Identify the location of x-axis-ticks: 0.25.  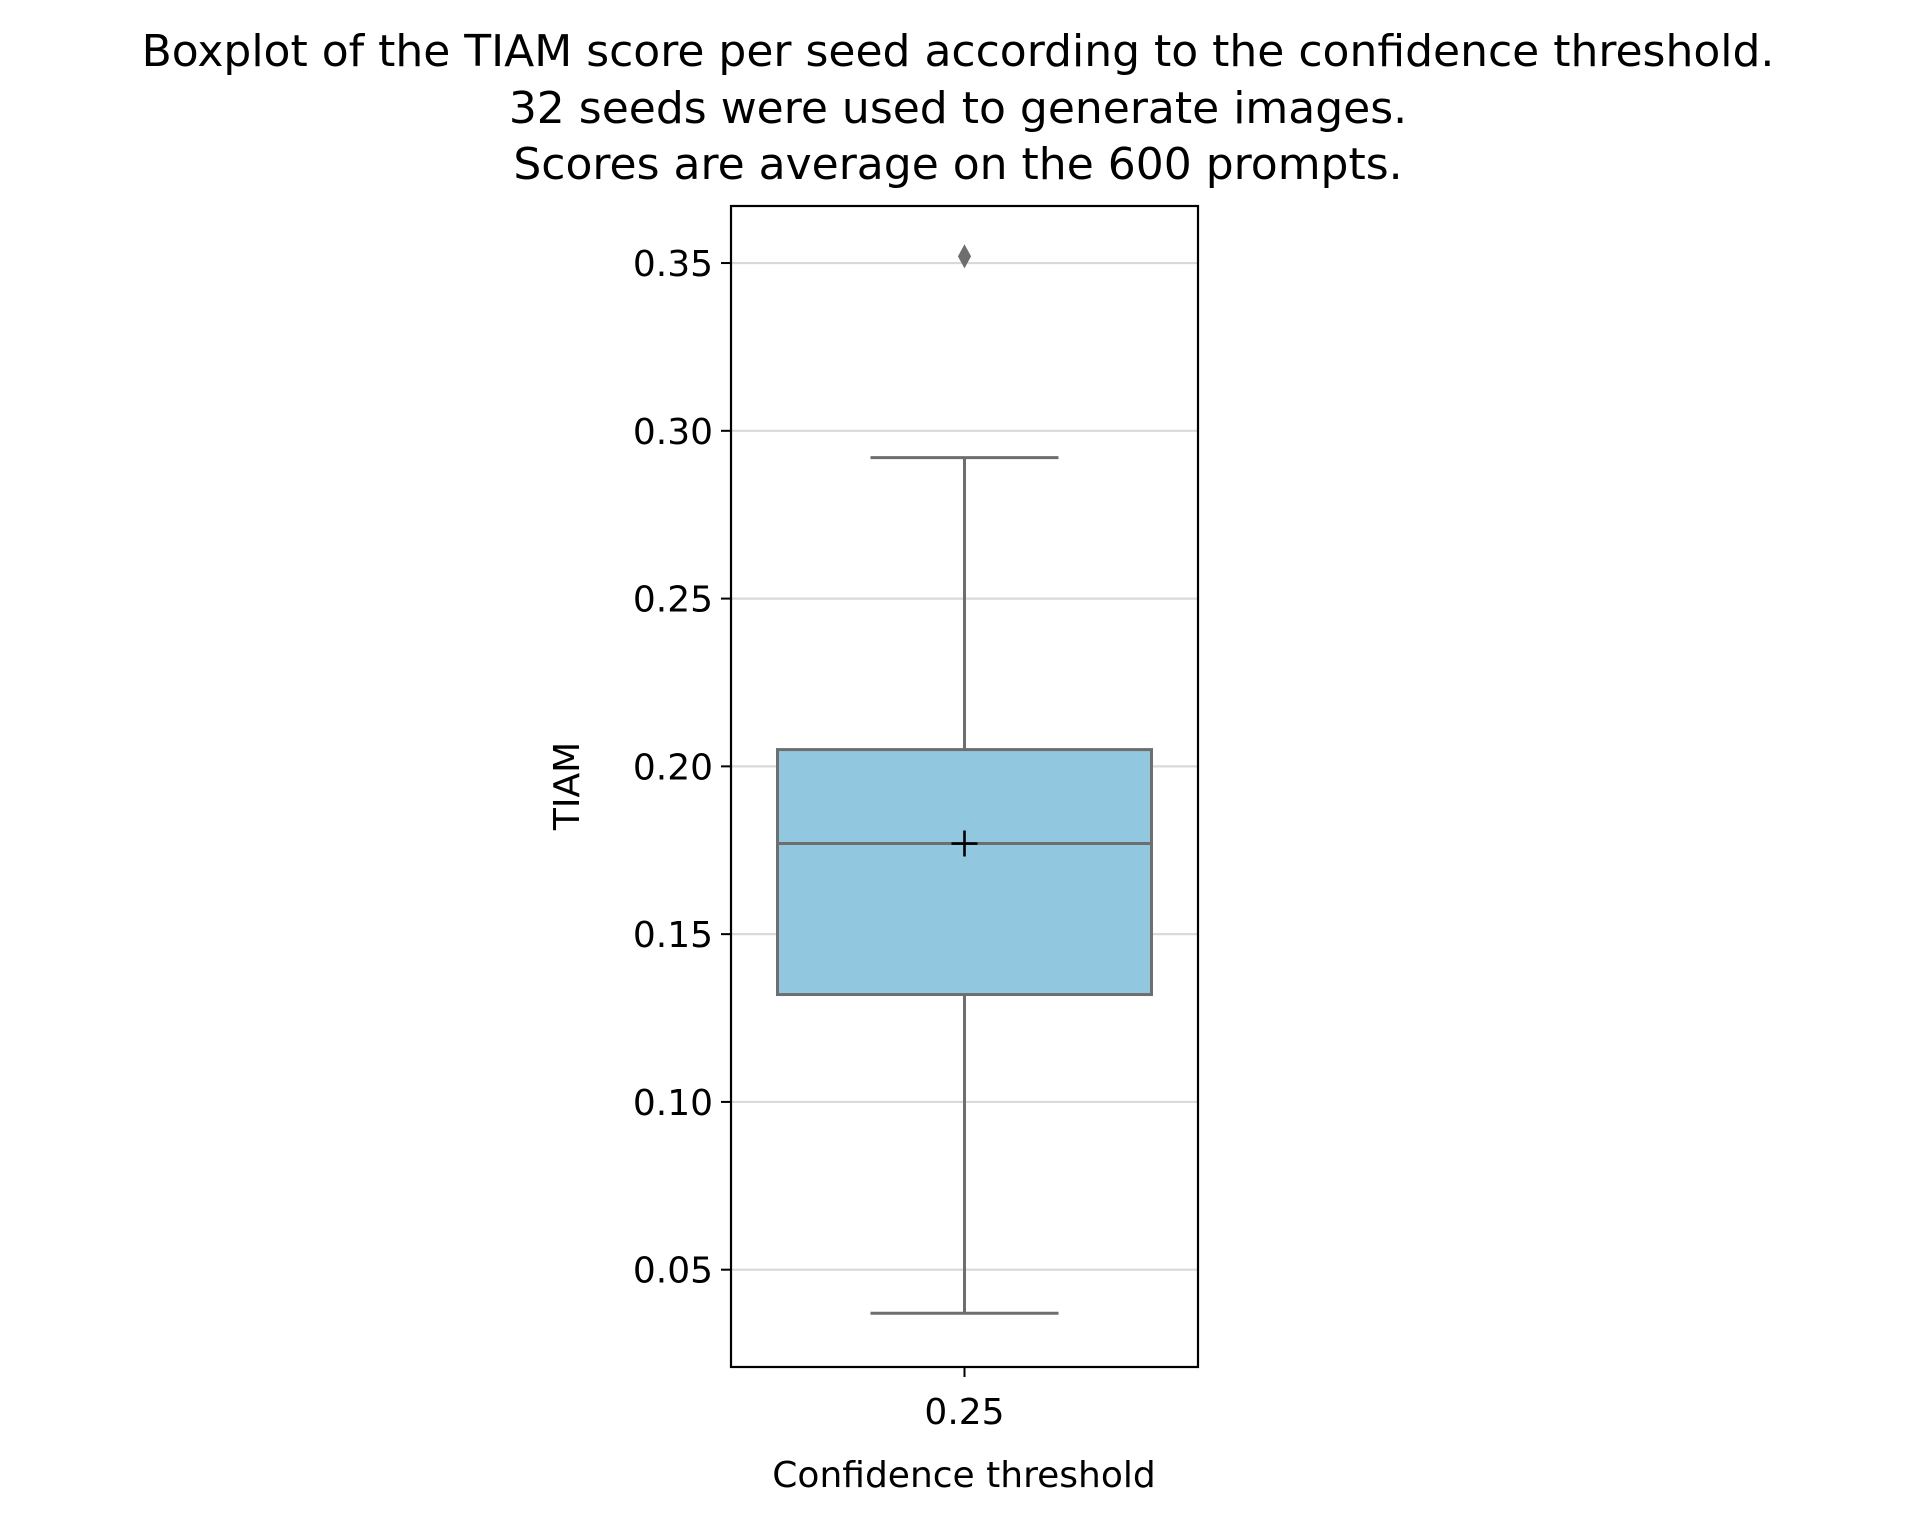
(964, 1400).